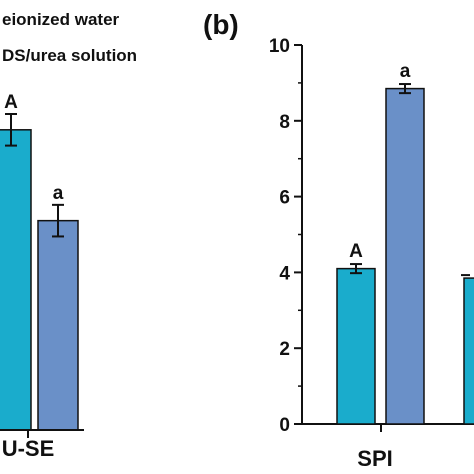 This screenshot has width=474, height=474. I want to click on y-tick-label-b-2: 4, so click(284, 273).